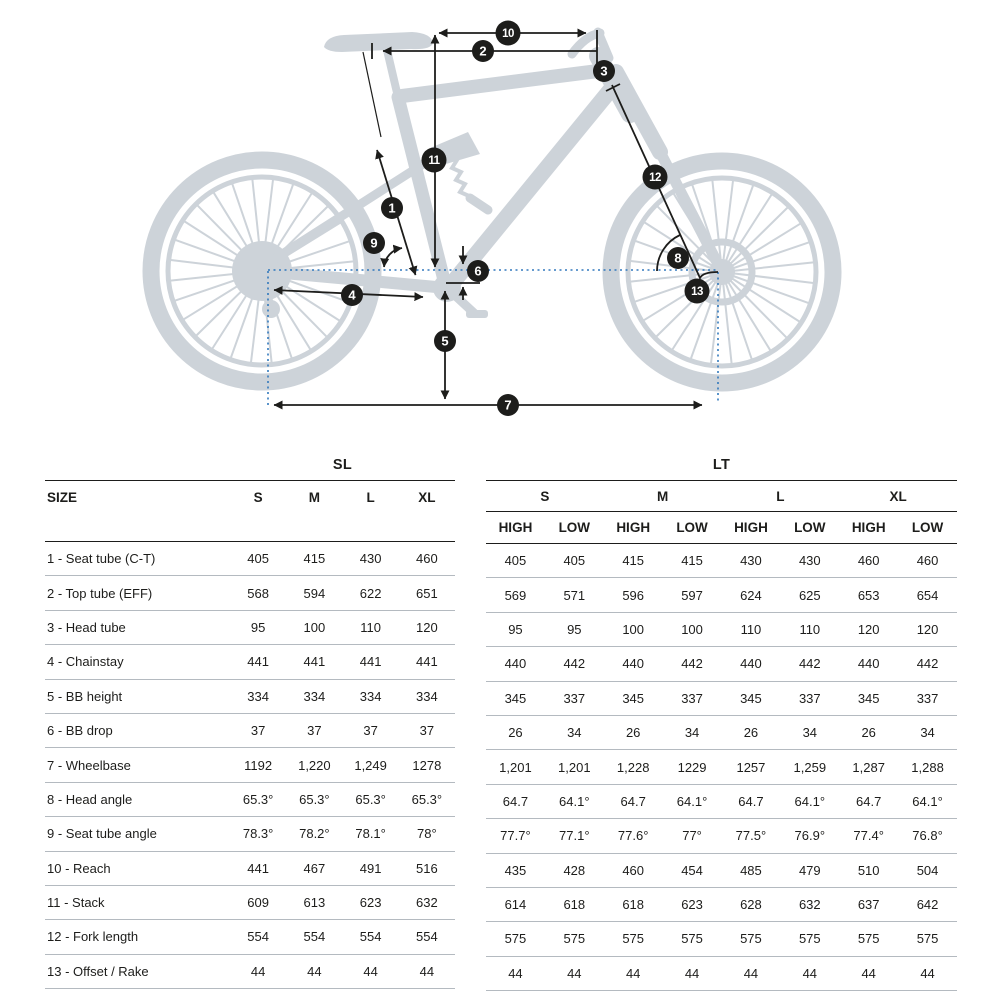  What do you see at coordinates (751, 870) in the screenshot?
I see `value-cell: 485` at bounding box center [751, 870].